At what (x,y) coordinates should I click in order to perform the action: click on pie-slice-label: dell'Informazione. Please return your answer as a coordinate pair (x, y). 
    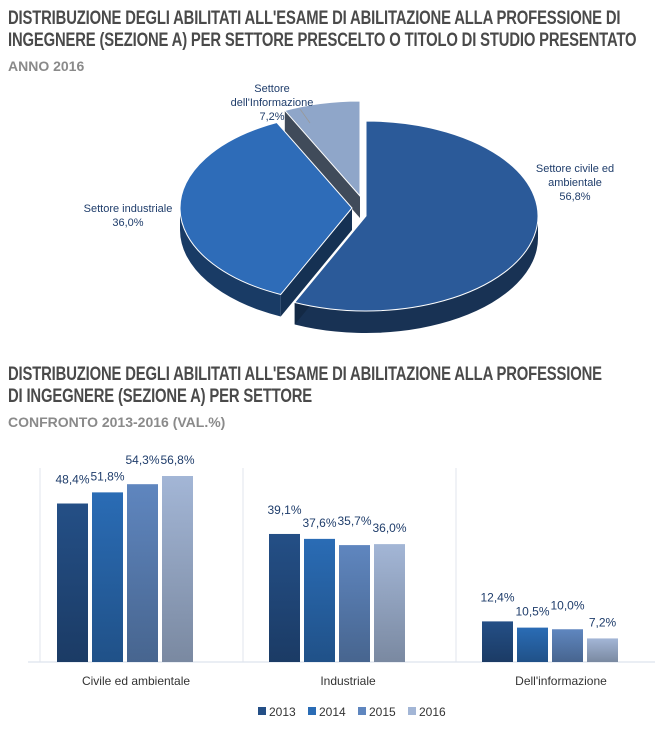
    Looking at the image, I should click on (272, 103).